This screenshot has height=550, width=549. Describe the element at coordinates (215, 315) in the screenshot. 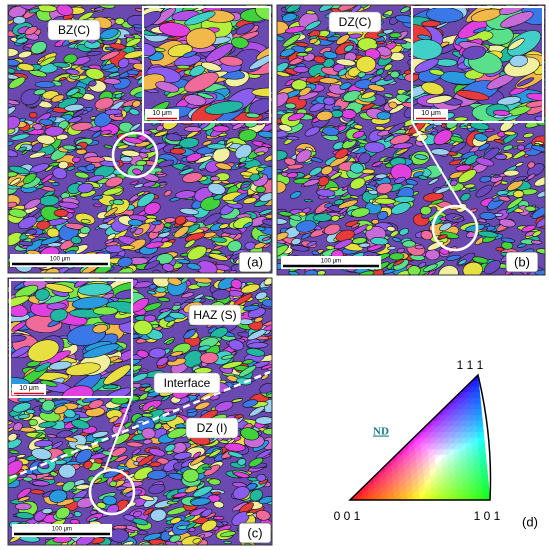

I see `zone-label-bg` at that location.